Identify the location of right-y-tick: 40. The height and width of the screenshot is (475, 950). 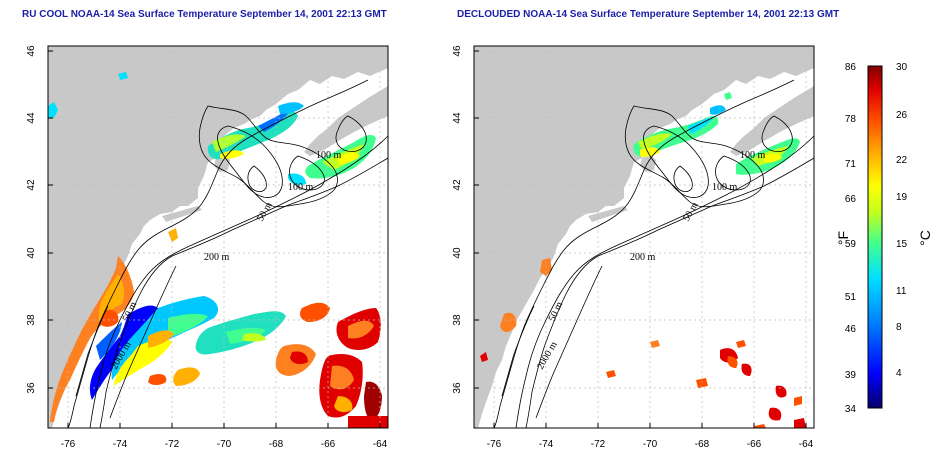
(457, 253).